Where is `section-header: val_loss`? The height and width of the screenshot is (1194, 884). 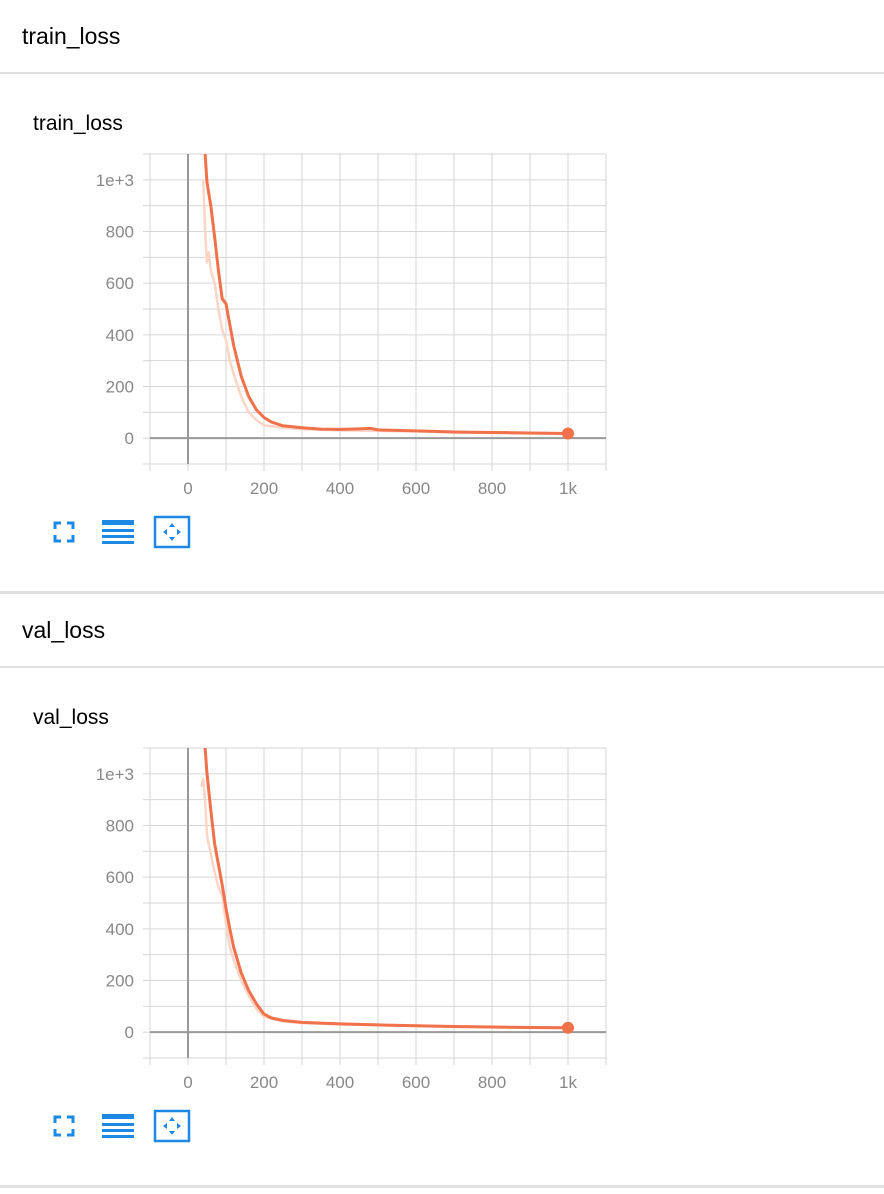
section-header: val_loss is located at coordinates (442, 631).